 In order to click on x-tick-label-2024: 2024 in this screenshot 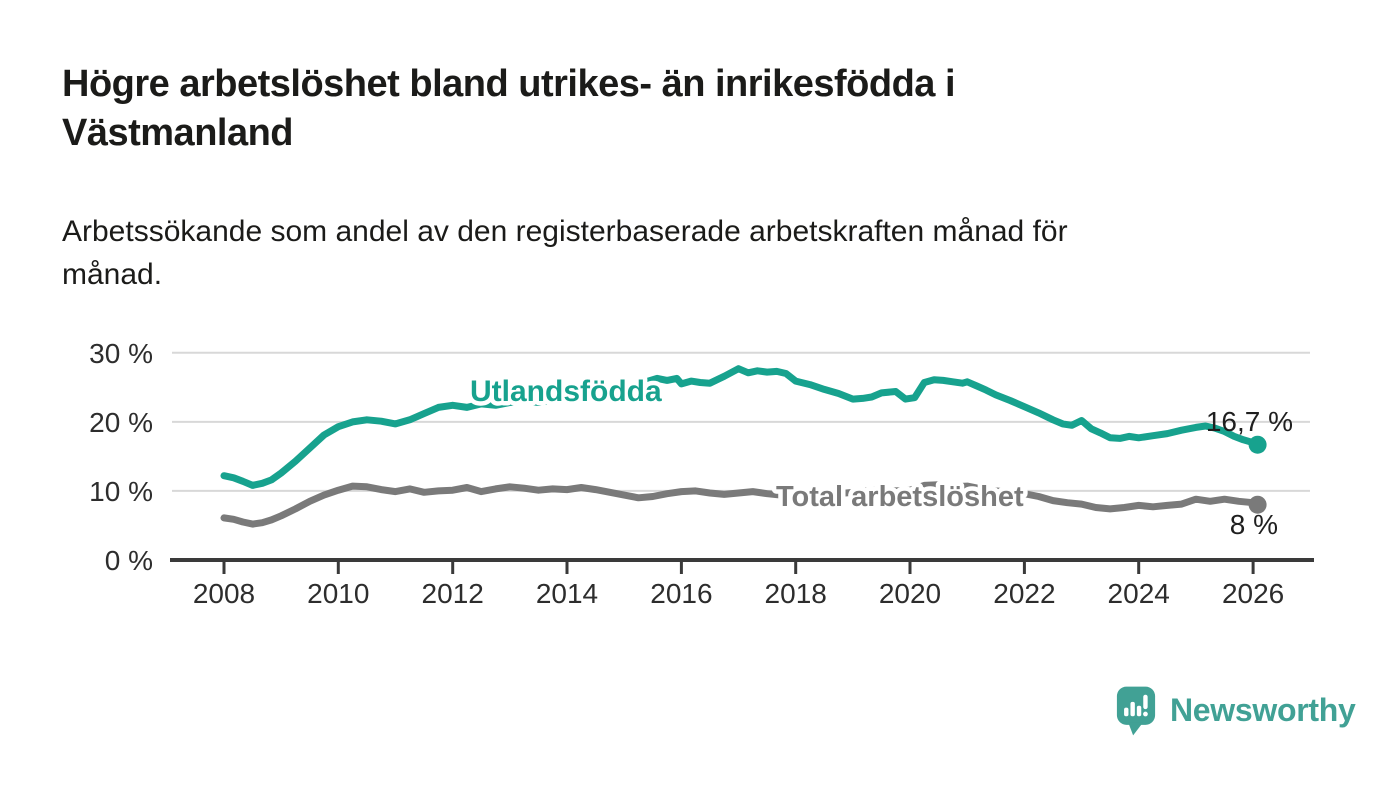, I will do `click(1139, 593)`.